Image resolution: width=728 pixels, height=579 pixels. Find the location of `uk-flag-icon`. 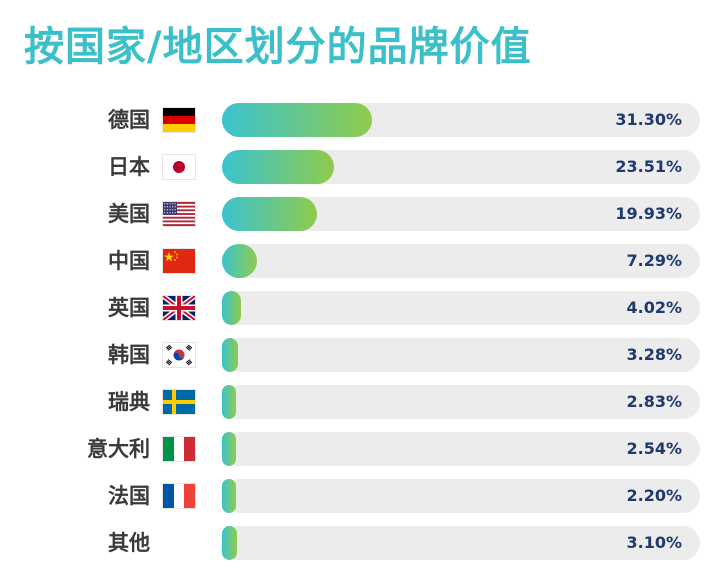

uk-flag-icon is located at coordinates (179, 308).